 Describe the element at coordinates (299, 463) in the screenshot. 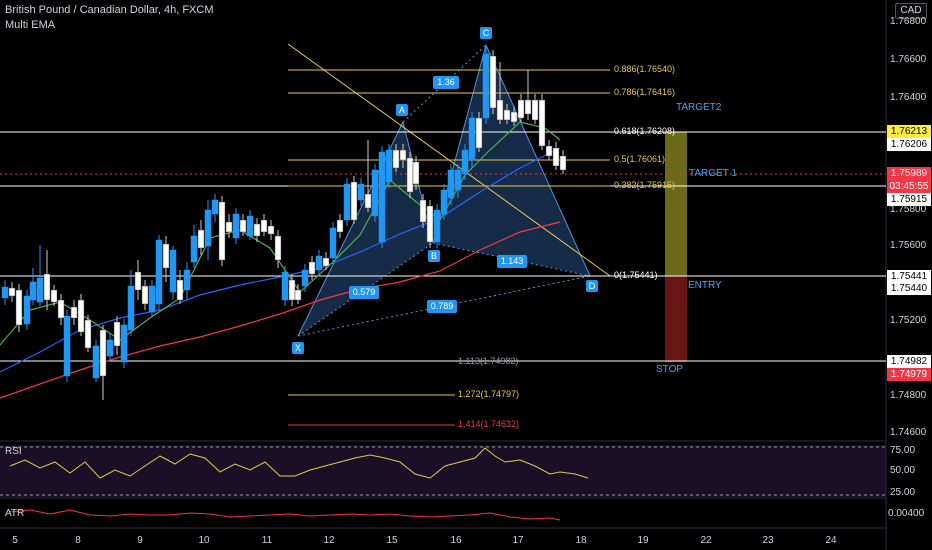

I see `rsi-line` at that location.